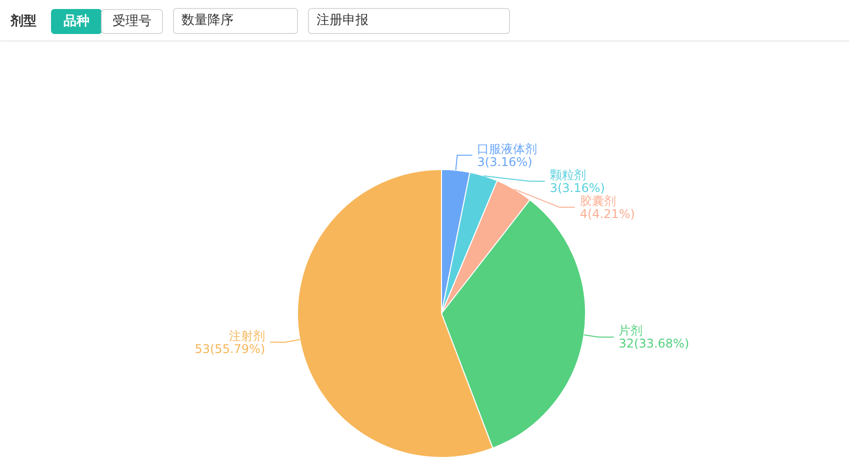 This screenshot has width=849, height=464. I want to click on text: 数量降序, so click(208, 20).